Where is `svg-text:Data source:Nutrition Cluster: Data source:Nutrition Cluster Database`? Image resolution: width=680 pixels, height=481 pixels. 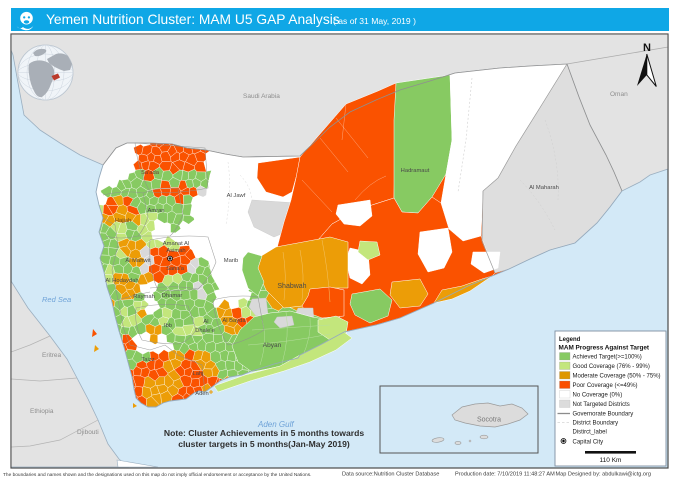 svg-text:Data source:Nutrition Cluster: Data source:Nutrition Cluster Database is located at coordinates (390, 475).